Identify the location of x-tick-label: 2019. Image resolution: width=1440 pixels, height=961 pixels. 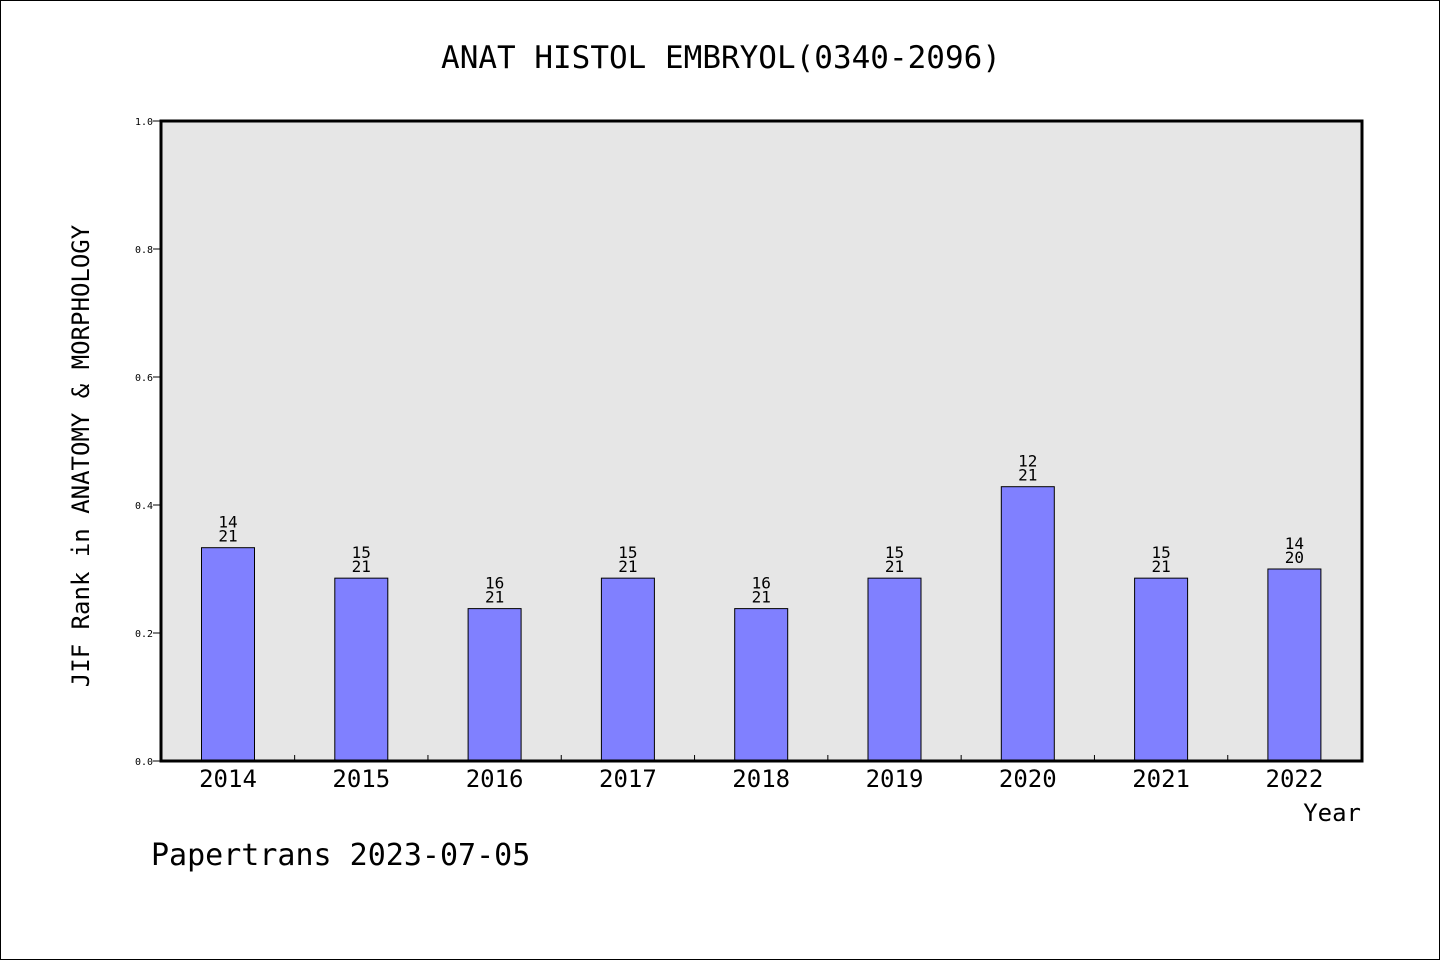
(895, 779).